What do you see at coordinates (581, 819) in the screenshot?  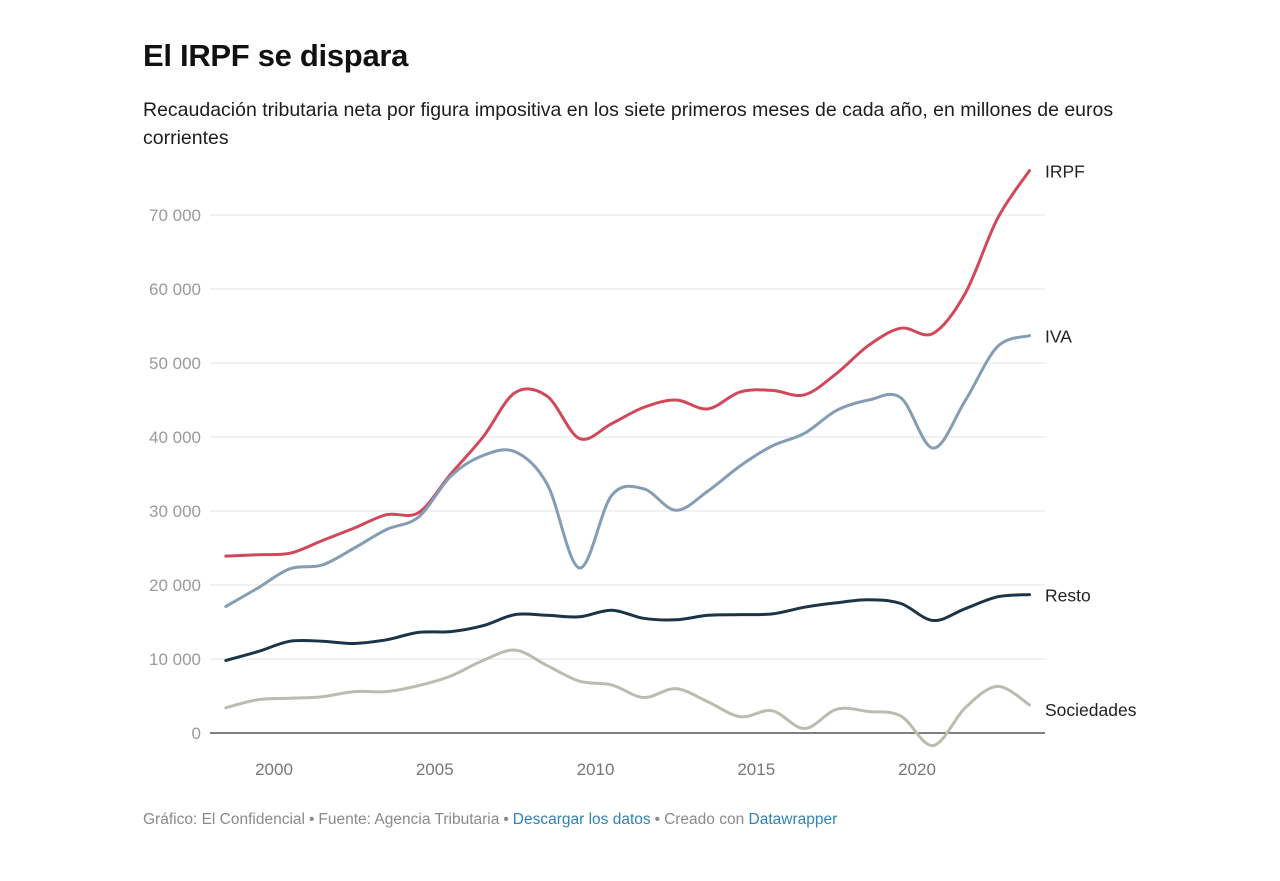 I see `download-data-link: Descargar los datos` at bounding box center [581, 819].